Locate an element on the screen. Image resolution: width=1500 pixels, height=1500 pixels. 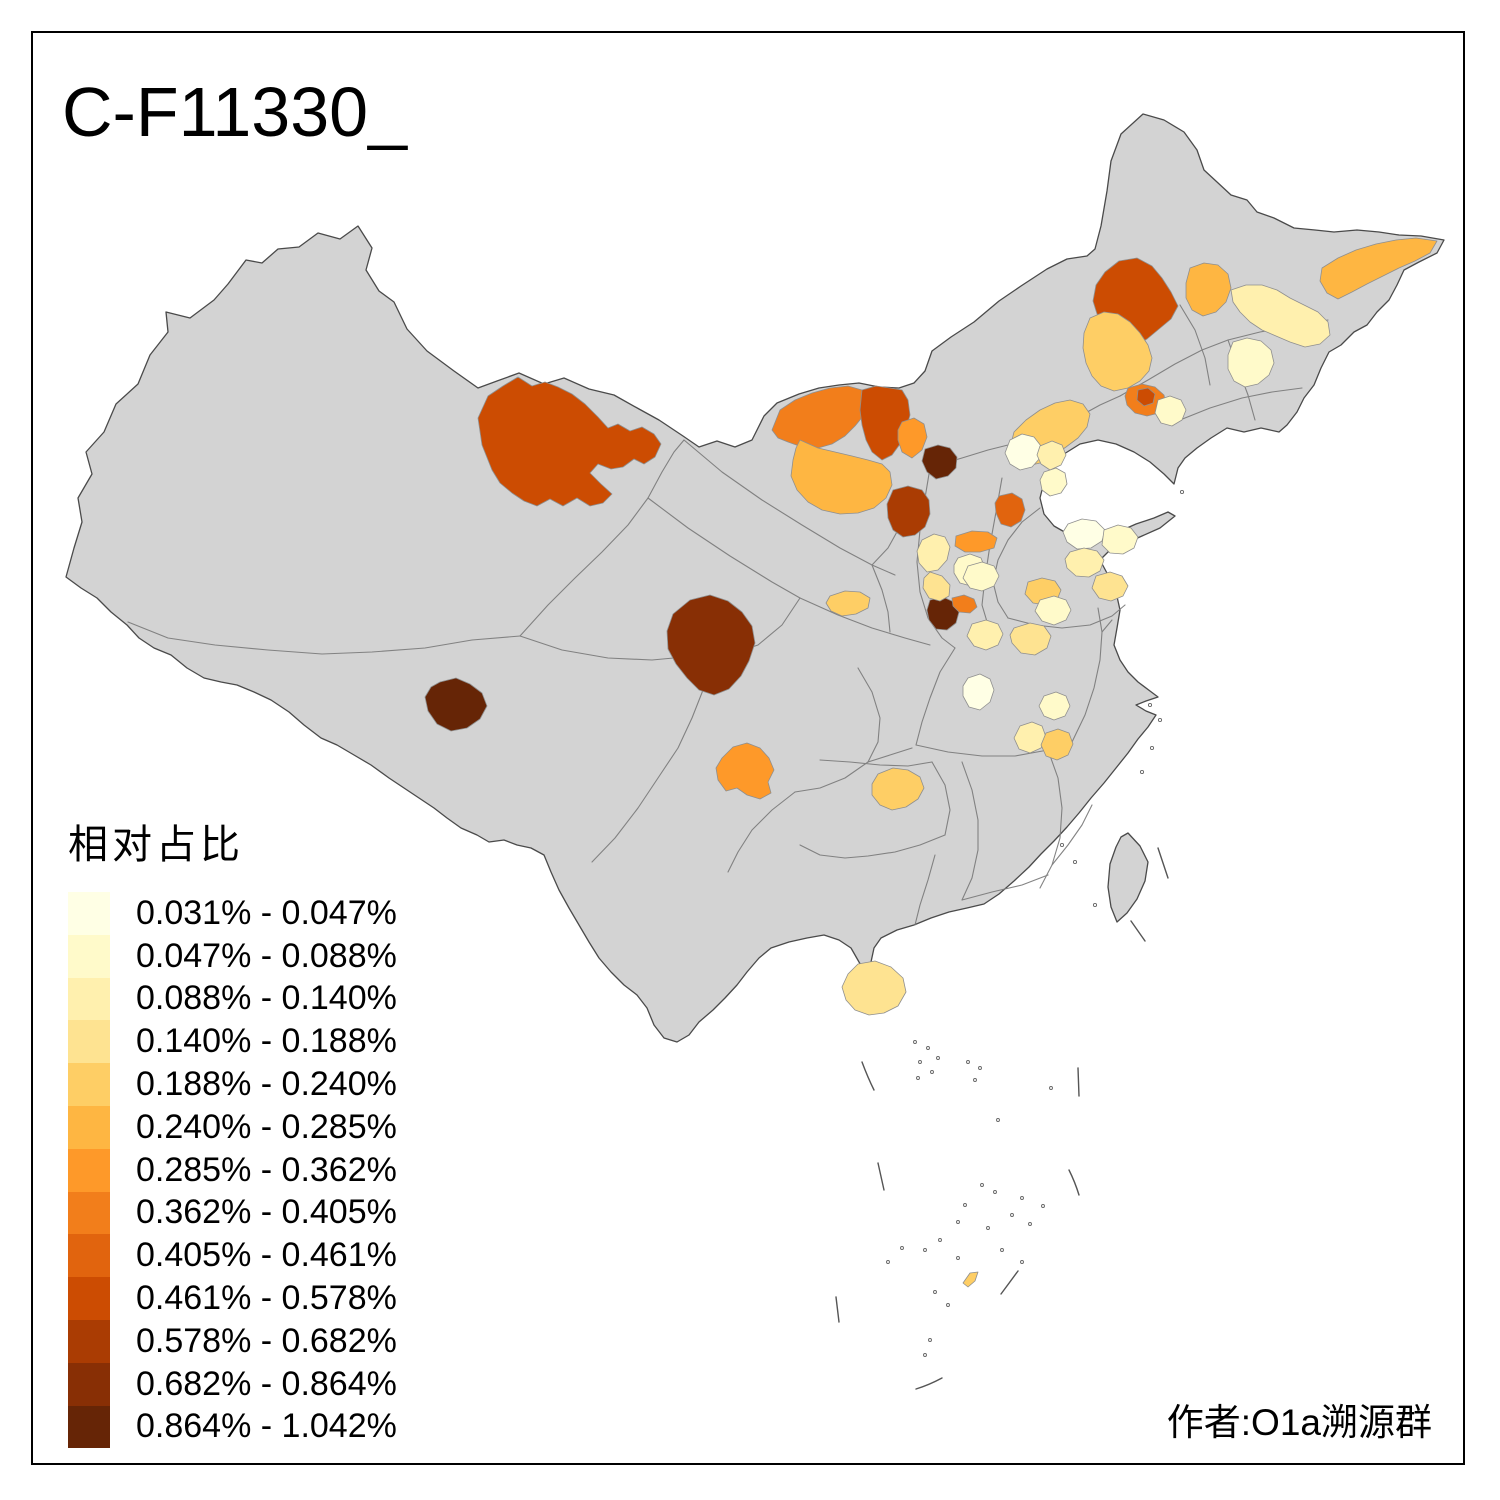
nine-dash-line is located at coordinates (1002, 1118).